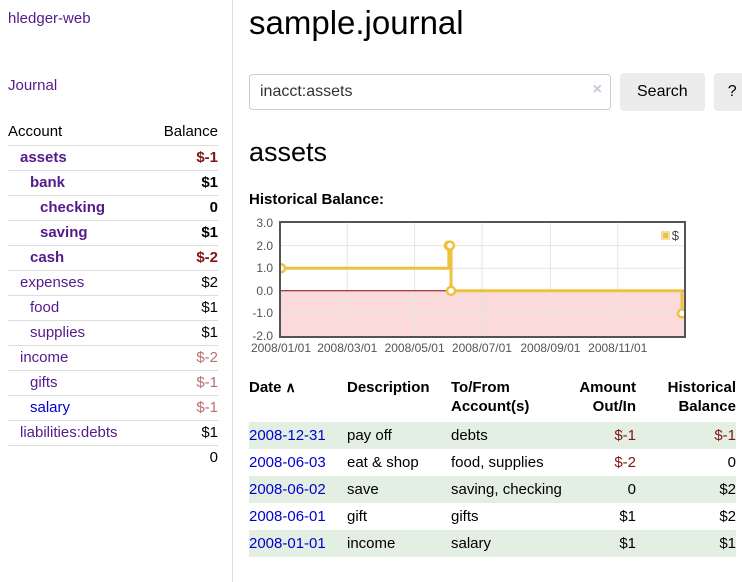  Describe the element at coordinates (363, 489) in the screenshot. I see `transaction-description: save` at that location.